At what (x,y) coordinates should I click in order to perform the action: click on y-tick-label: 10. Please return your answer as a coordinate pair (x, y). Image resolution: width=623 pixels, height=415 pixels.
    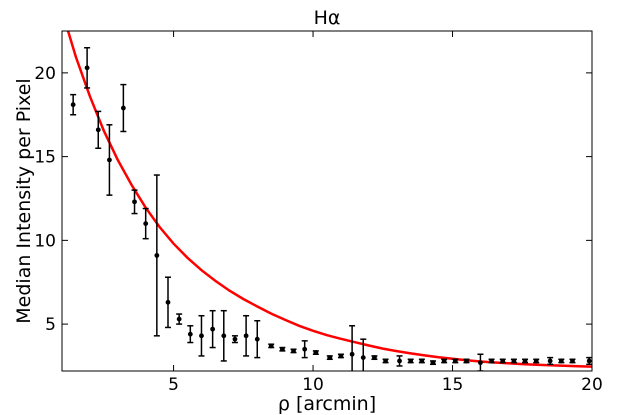
    Looking at the image, I should click on (45, 241).